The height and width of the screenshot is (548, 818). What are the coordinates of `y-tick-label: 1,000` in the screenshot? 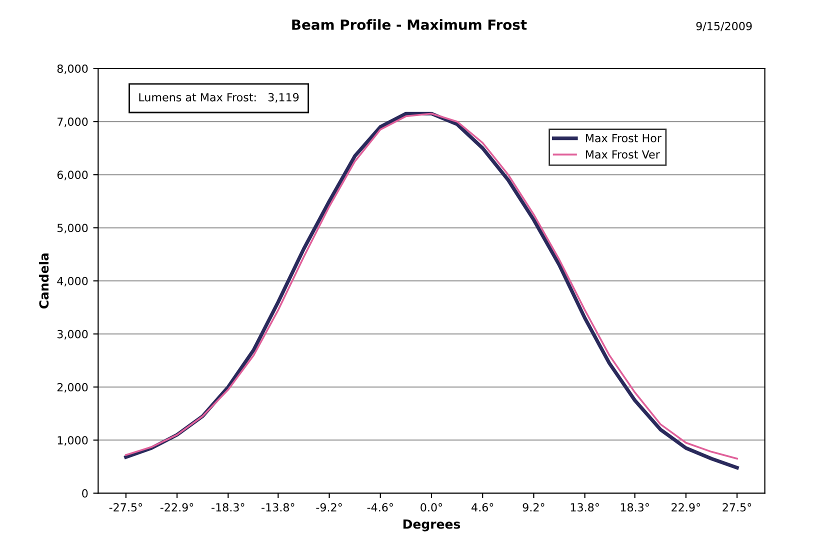 It's located at (73, 441).